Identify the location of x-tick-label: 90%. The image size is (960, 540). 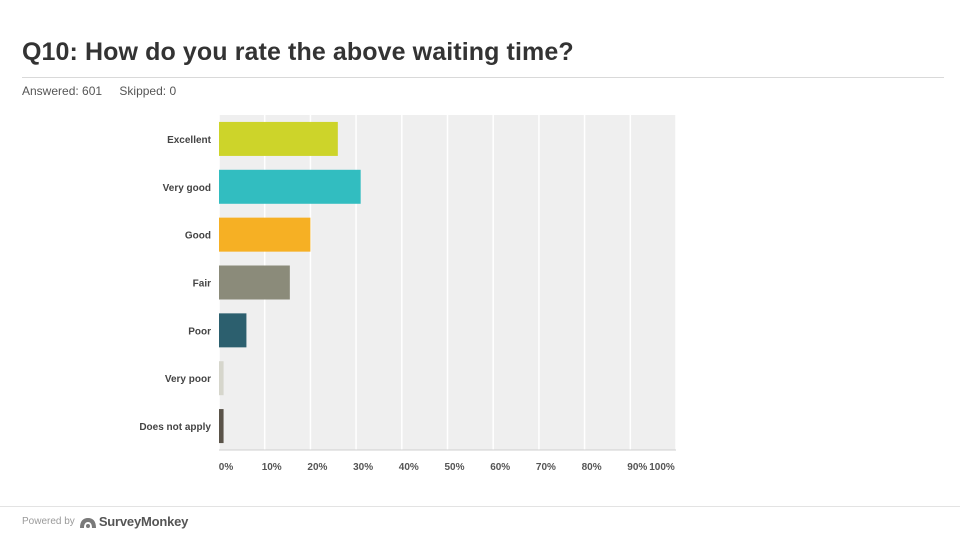
(637, 467).